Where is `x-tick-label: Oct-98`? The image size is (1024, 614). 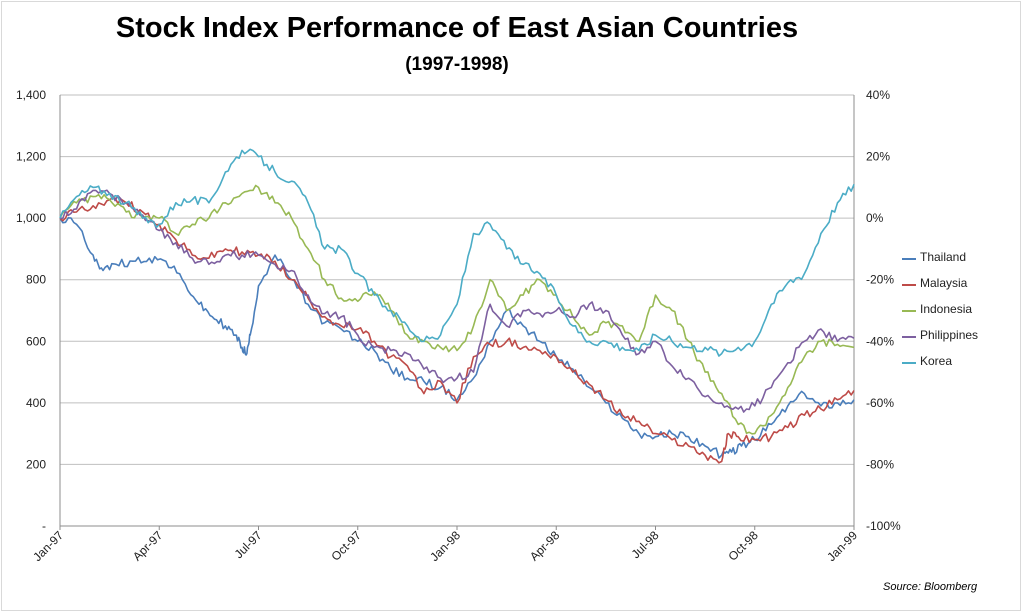 x-tick-label: Oct-98 is located at coordinates (744, 546).